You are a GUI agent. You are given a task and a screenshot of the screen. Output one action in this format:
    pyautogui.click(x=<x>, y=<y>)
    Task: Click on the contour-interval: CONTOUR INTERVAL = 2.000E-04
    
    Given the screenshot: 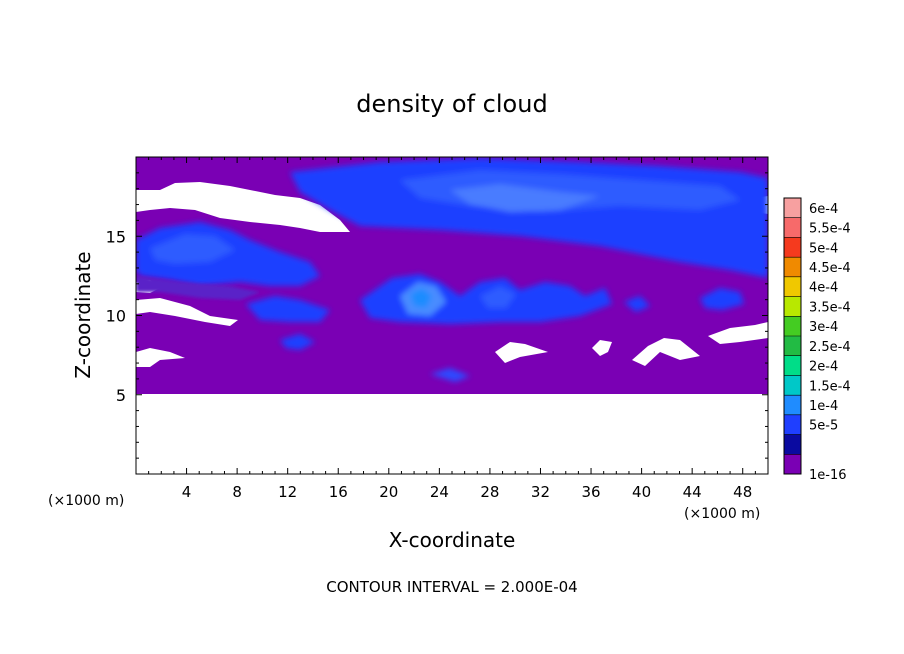 What is the action you would take?
    pyautogui.click(x=451, y=587)
    